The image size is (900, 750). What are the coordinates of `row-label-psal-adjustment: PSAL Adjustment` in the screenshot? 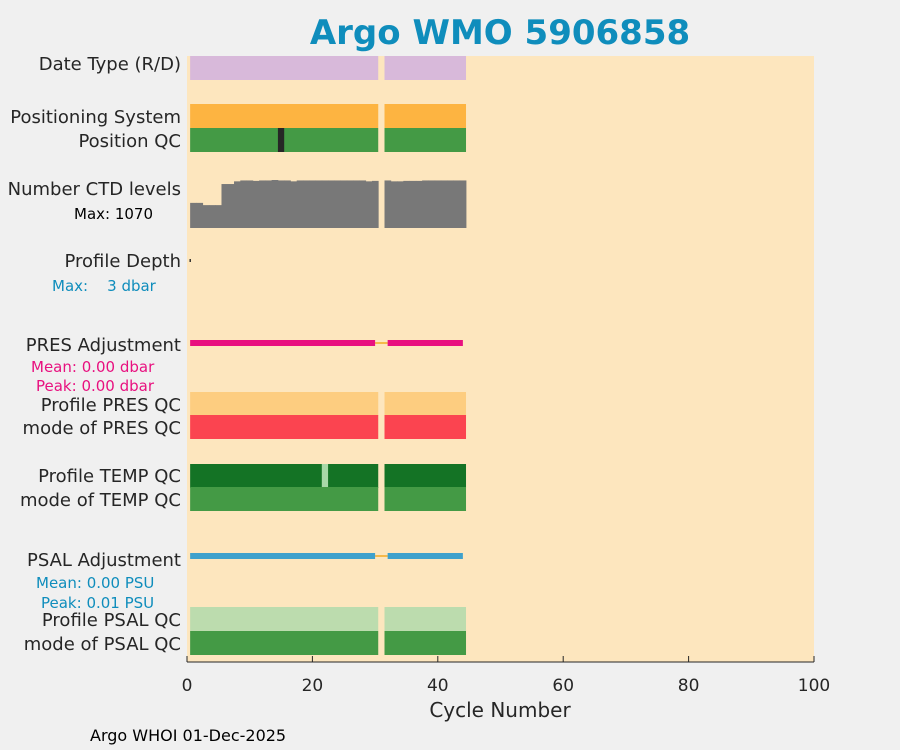 It's located at (104, 560).